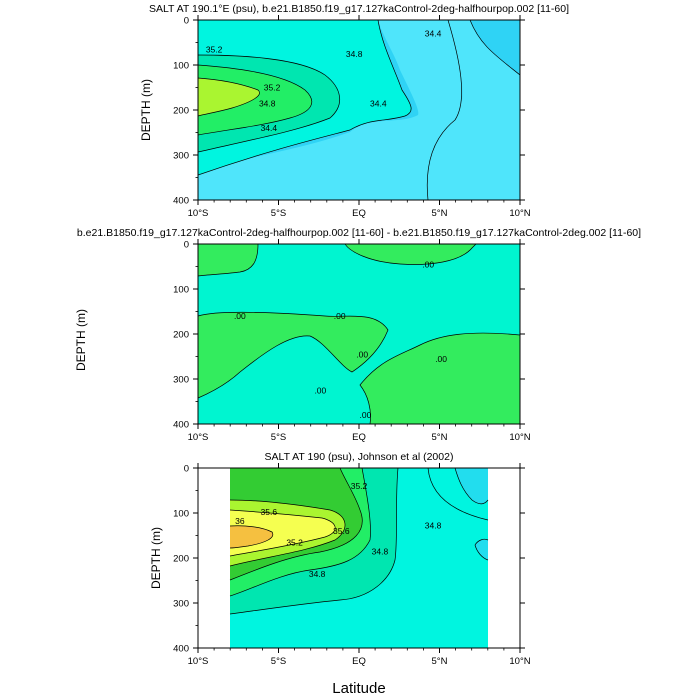 The height and width of the screenshot is (700, 700). Describe the element at coordinates (410, 254) in the screenshot. I see `fill-band-positive-top` at that location.